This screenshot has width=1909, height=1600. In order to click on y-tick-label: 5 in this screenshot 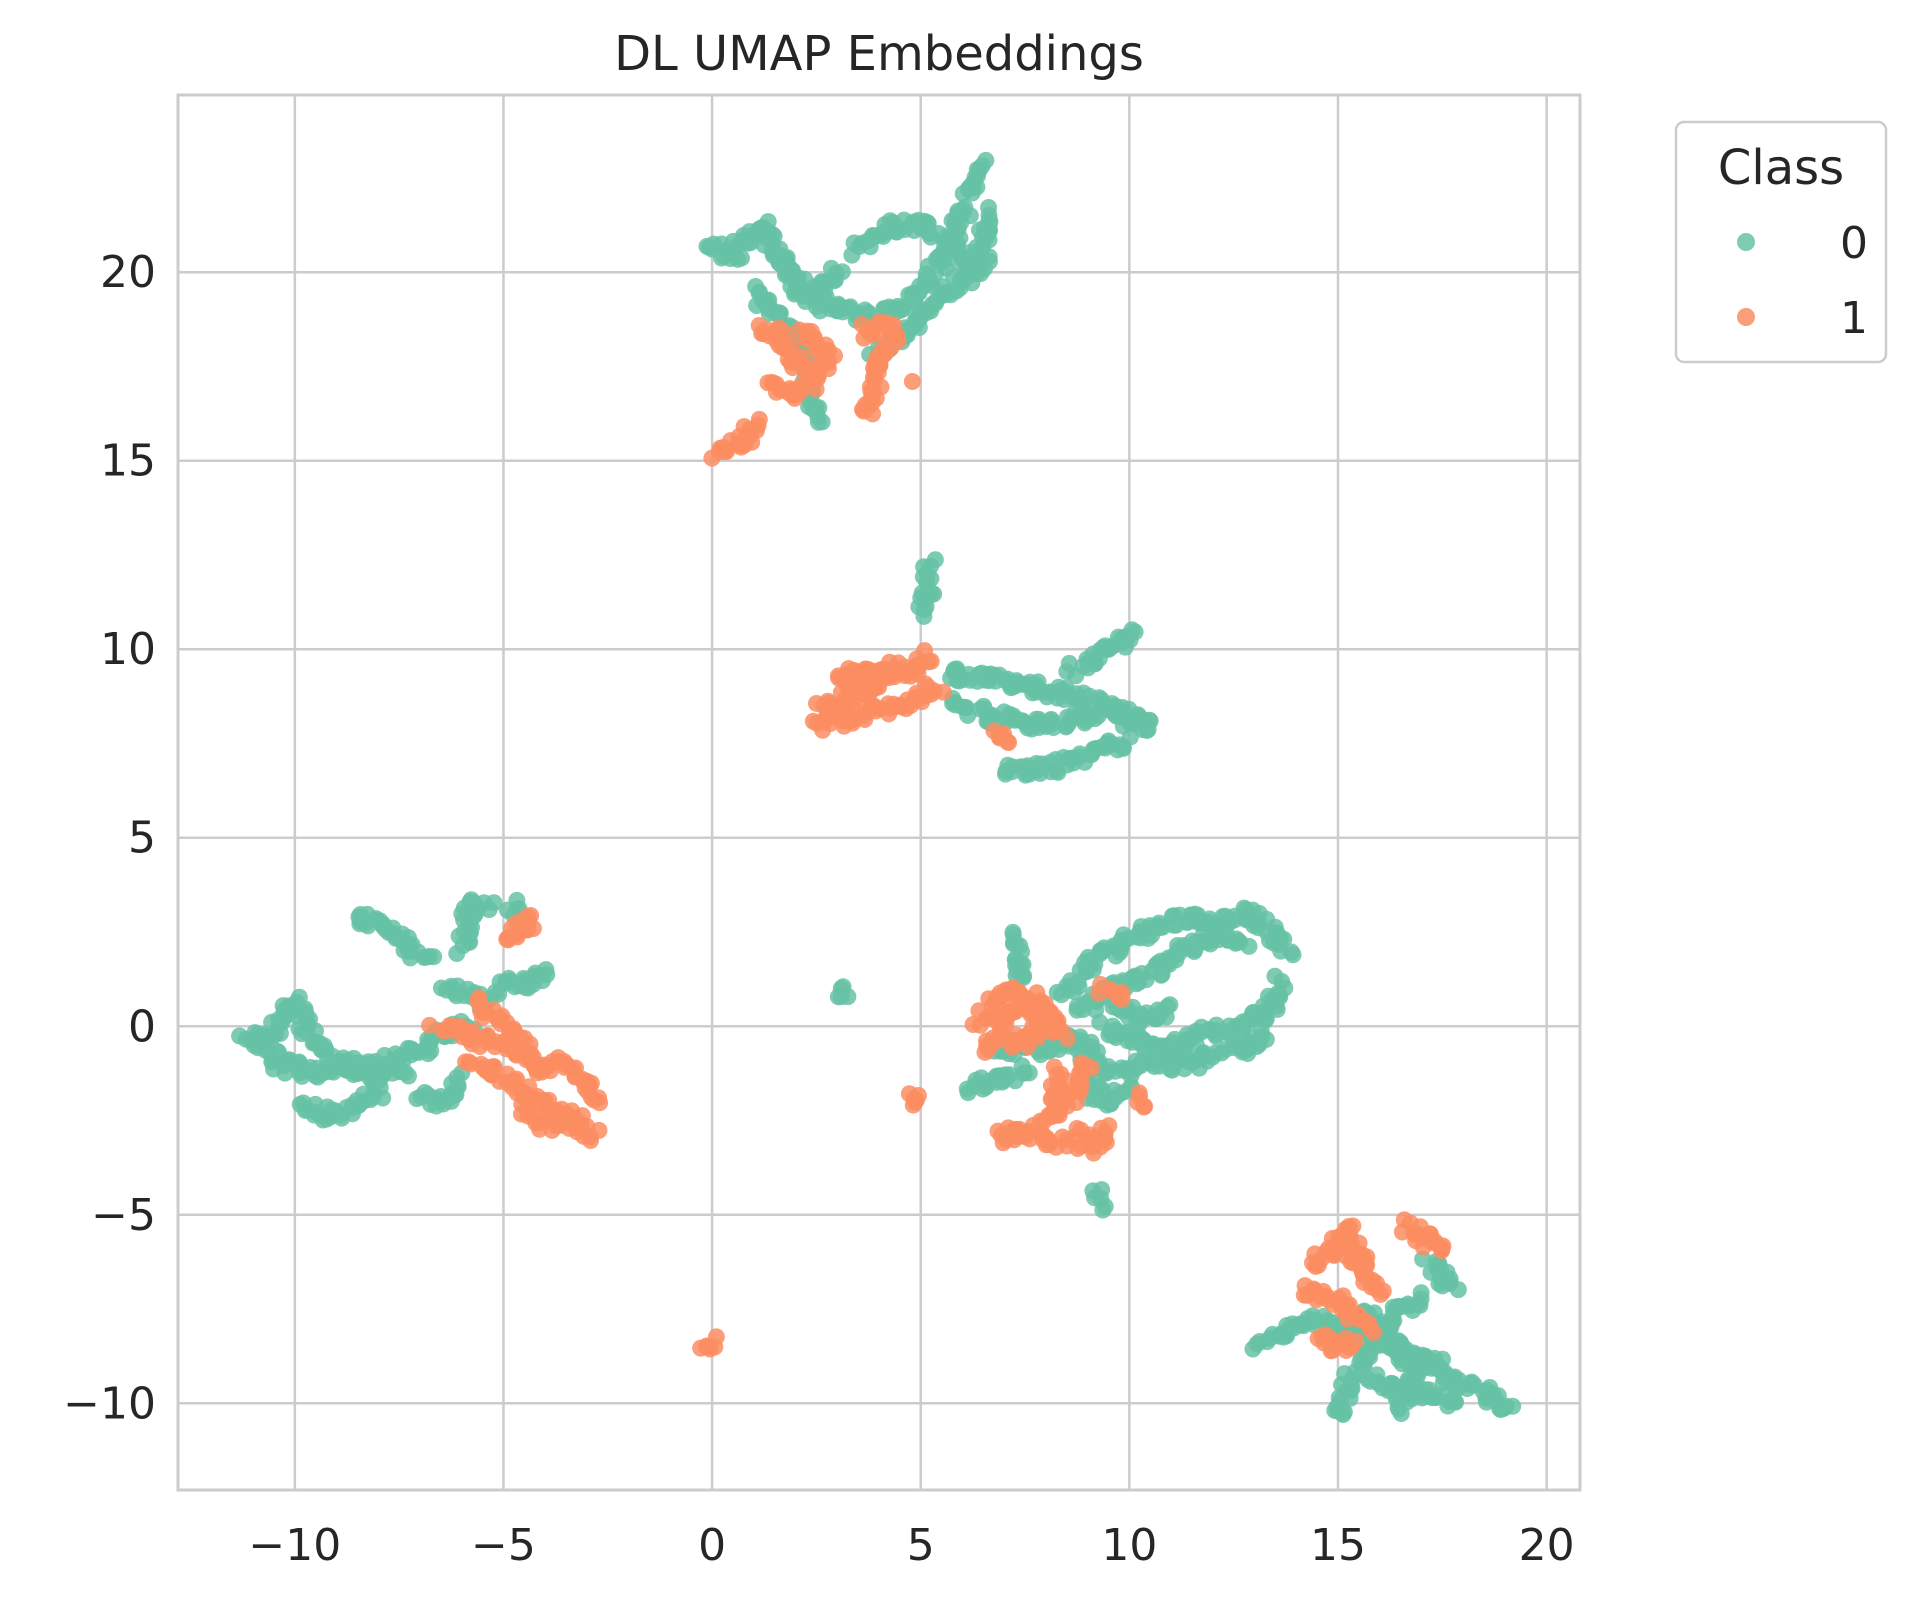, I will do `click(142, 838)`.